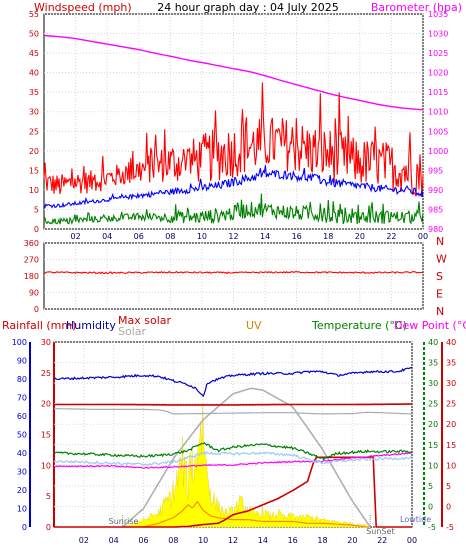  What do you see at coordinates (34, 170) in the screenshot?
I see `windspeed-tick-label: 15` at bounding box center [34, 170].